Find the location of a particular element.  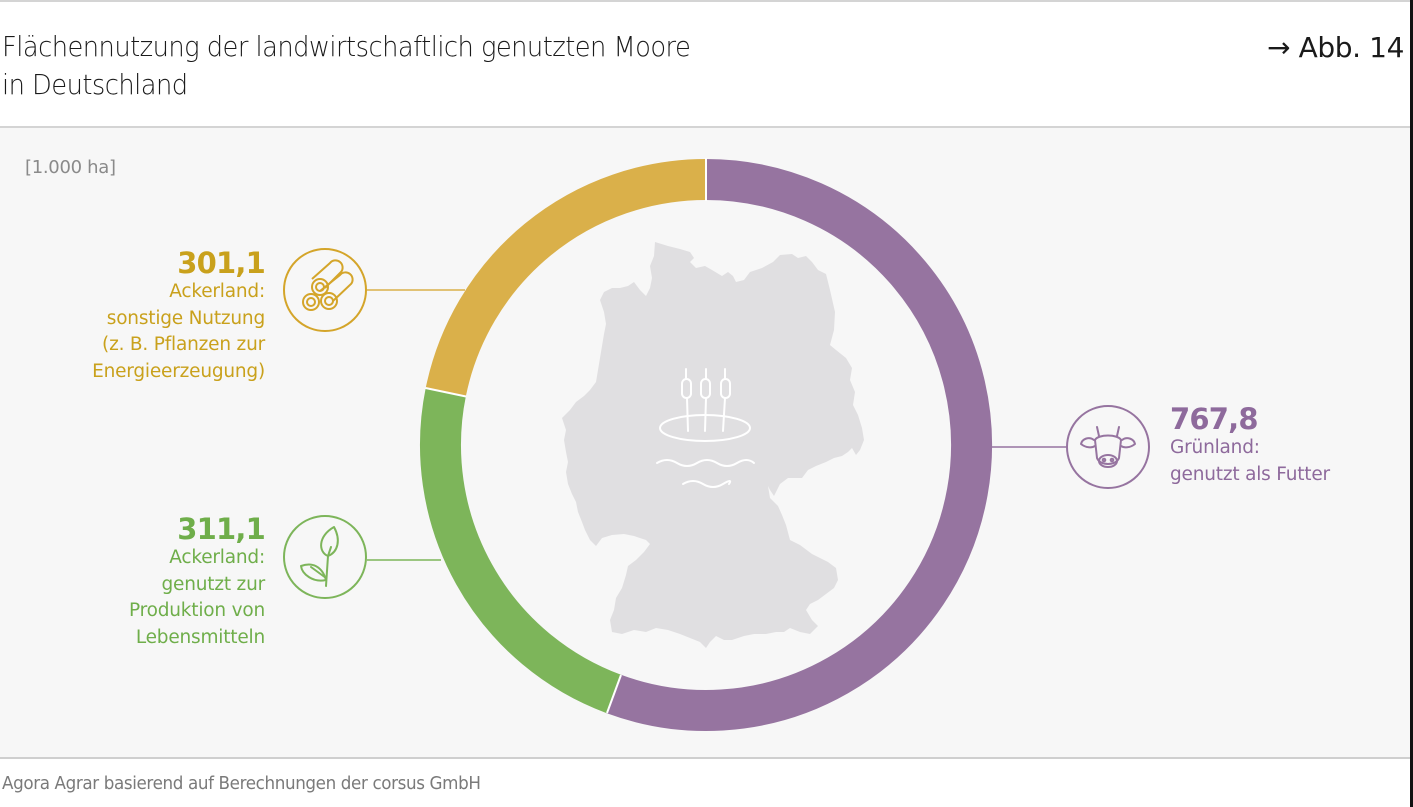

unit-label: [1.000 ha] is located at coordinates (70, 167).